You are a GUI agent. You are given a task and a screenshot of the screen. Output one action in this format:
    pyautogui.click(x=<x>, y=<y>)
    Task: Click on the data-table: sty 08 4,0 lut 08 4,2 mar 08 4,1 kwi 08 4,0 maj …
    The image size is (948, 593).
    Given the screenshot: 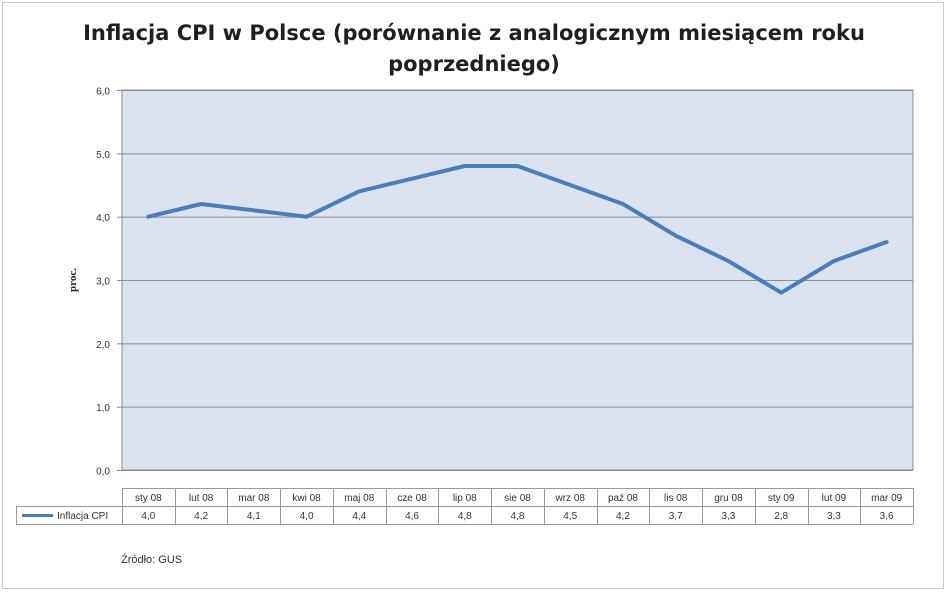 What is the action you would take?
    pyautogui.click(x=465, y=506)
    